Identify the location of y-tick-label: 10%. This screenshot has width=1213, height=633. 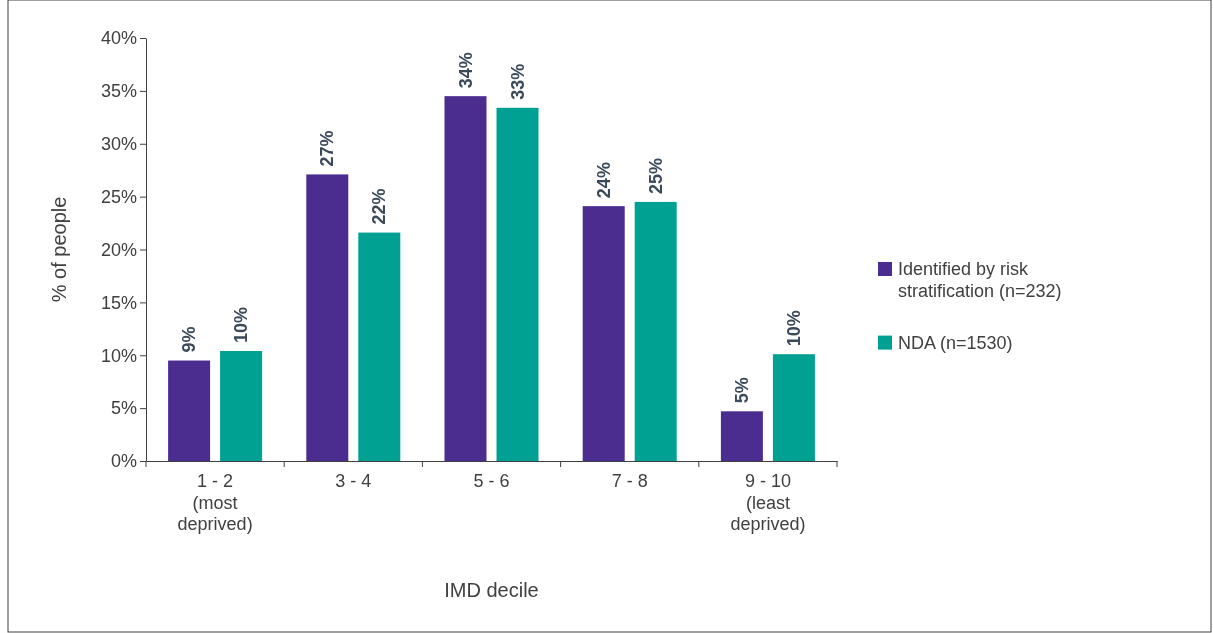
(118, 355).